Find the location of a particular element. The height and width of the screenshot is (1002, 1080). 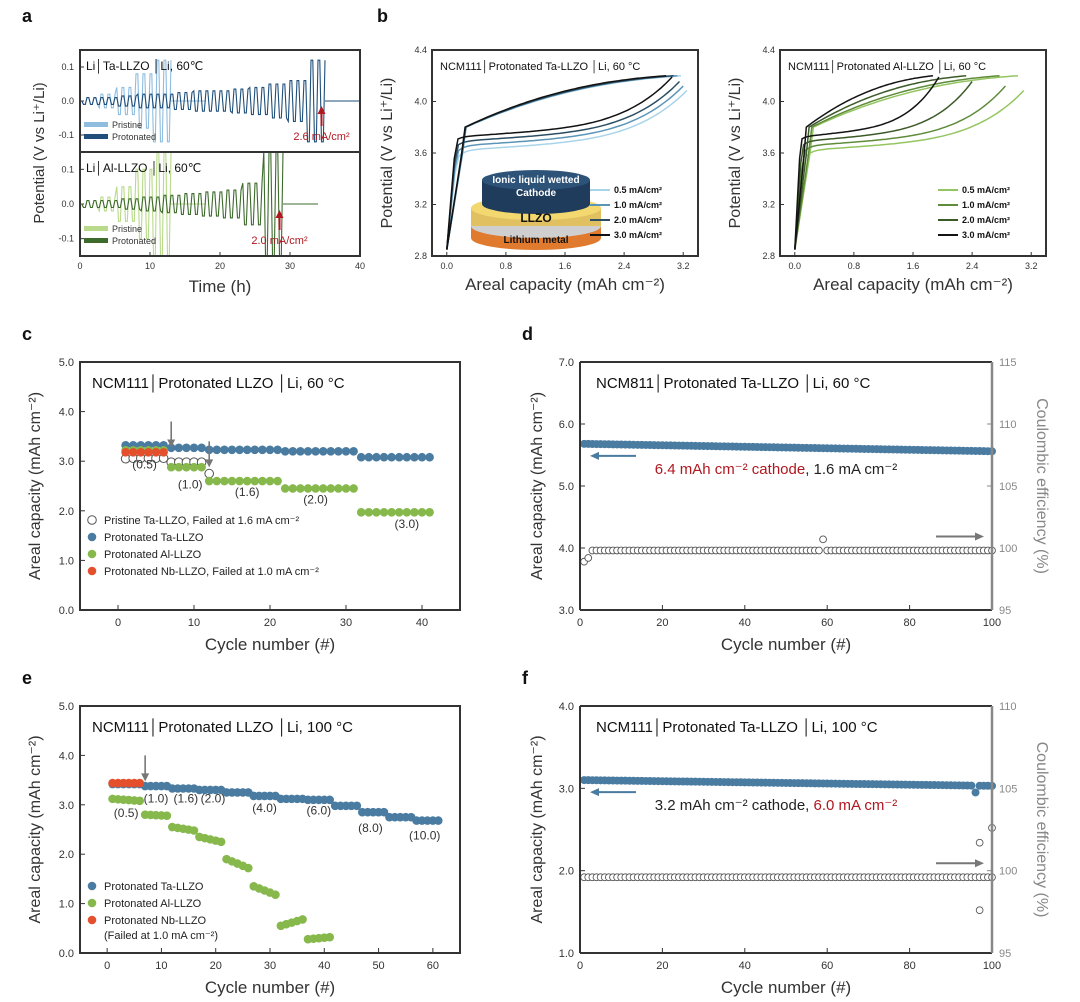

y2-tick-label: 105 is located at coordinates (1008, 789).